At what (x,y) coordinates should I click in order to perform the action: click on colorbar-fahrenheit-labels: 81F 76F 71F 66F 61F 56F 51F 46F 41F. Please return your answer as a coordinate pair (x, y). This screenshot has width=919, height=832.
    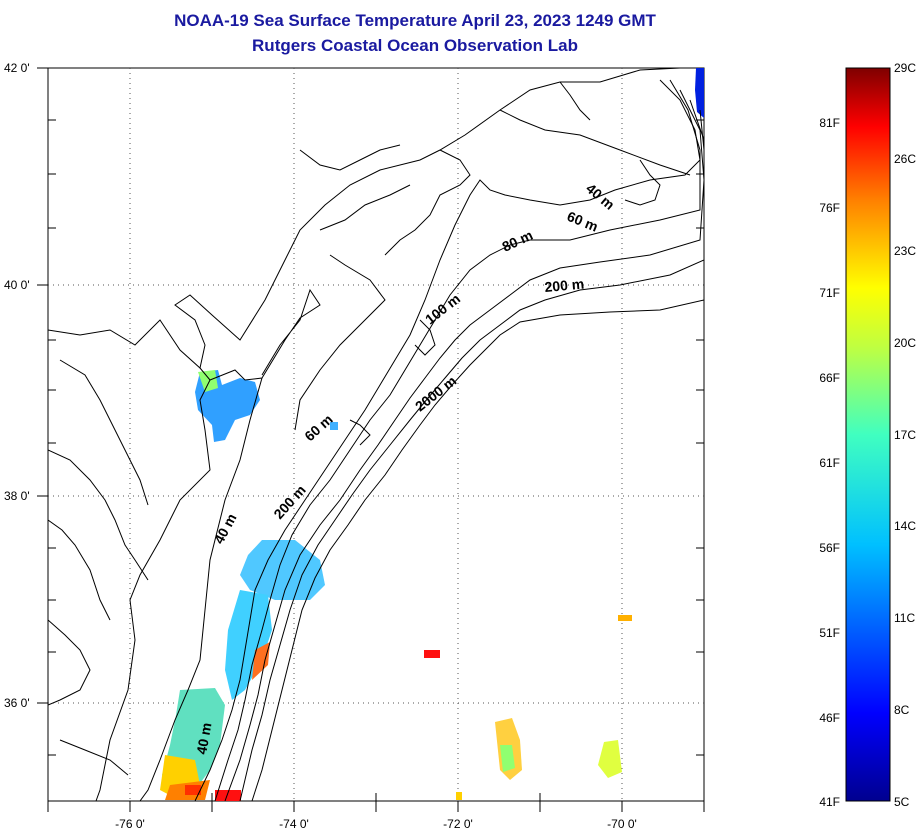
    Looking at the image, I should click on (829, 462).